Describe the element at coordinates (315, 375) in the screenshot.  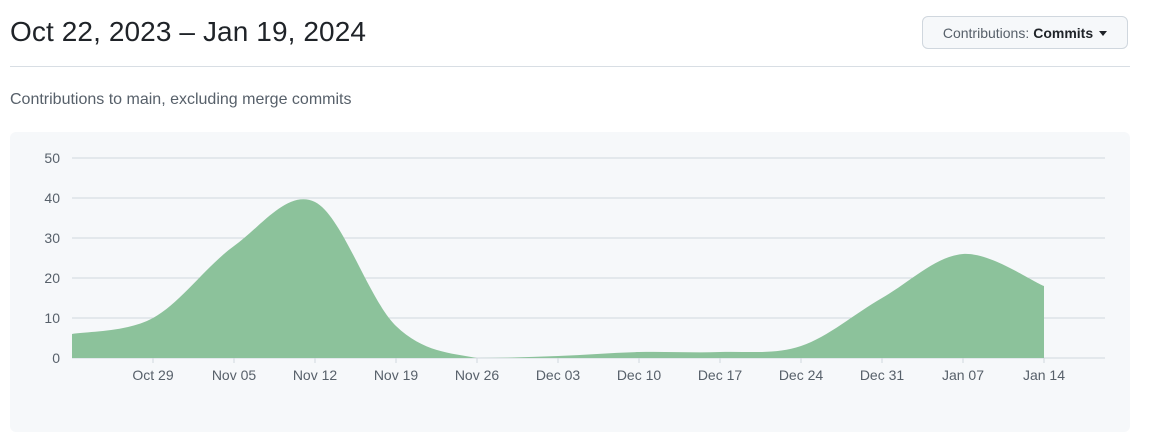
I see `x-tick-label: Nov 12` at that location.